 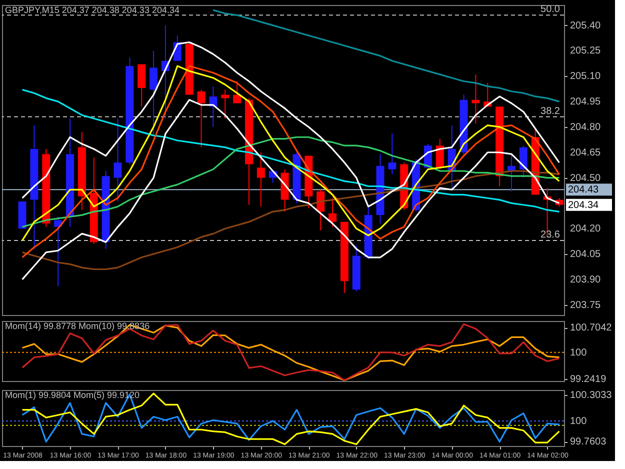 I want to click on y-tick-label: 204.65, so click(x=586, y=152).